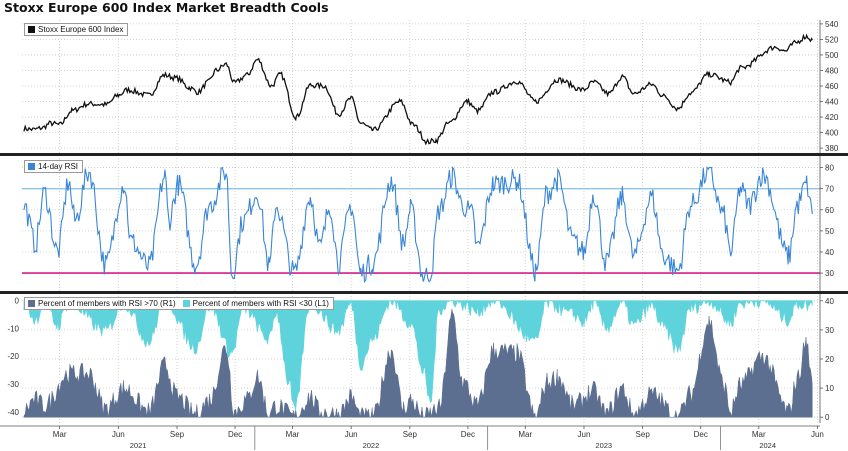 The image size is (848, 451). Describe the element at coordinates (829, 388) in the screenshot. I see `breadth-right-tick-label-1: 10` at that location.